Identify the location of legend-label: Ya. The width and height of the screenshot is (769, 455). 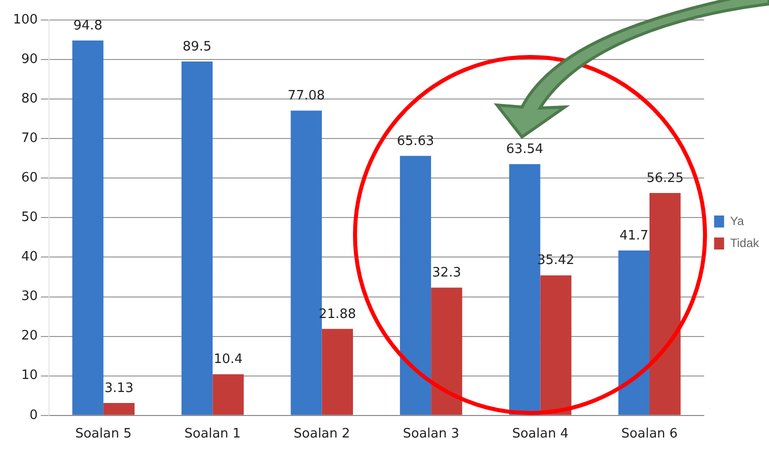
(737, 221).